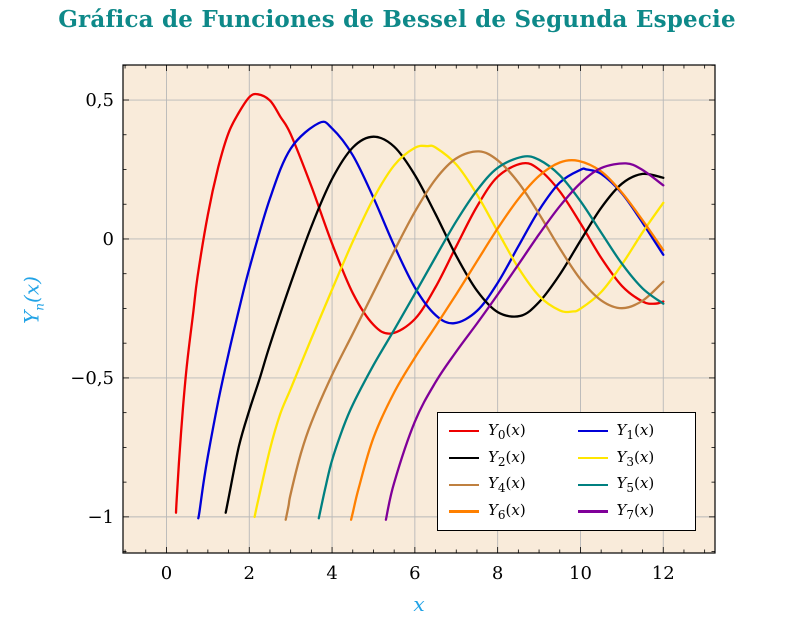 Image resolution: width=794 pixels, height=628 pixels. What do you see at coordinates (507, 458) in the screenshot?
I see `legend-item-label: Y2(x)` at bounding box center [507, 458].